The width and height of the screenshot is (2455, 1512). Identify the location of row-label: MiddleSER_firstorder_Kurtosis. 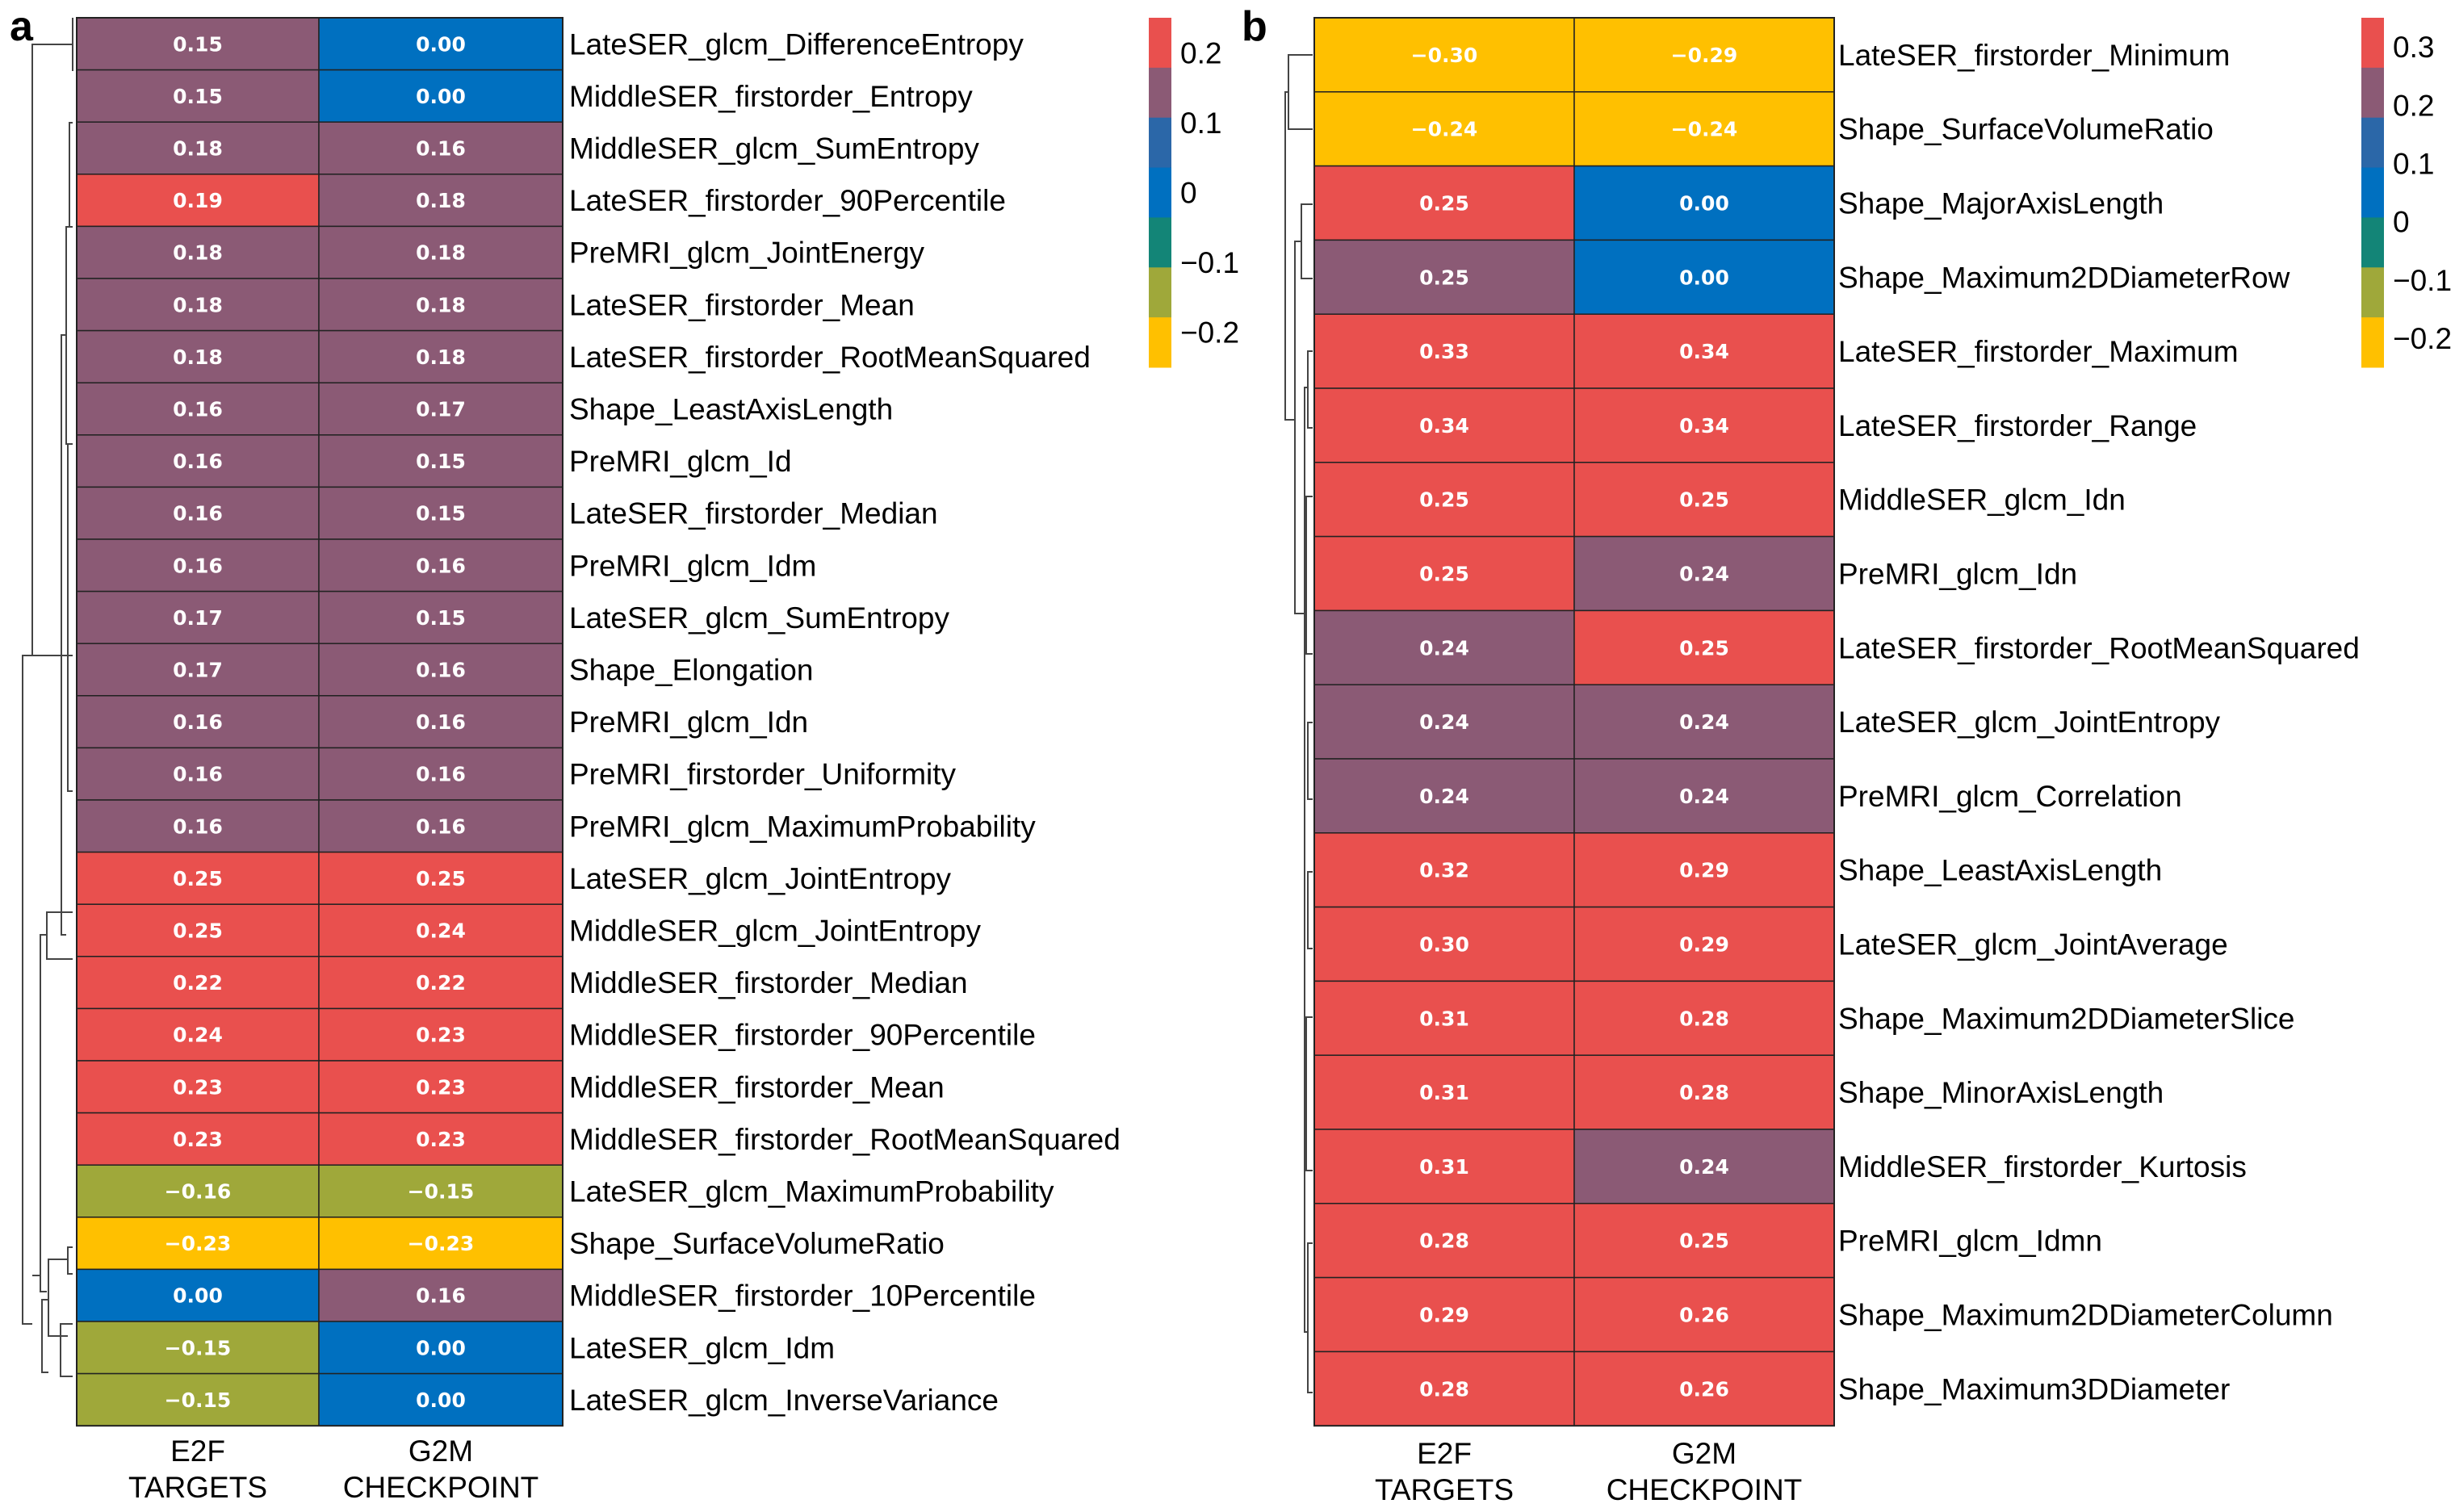
(2042, 1166).